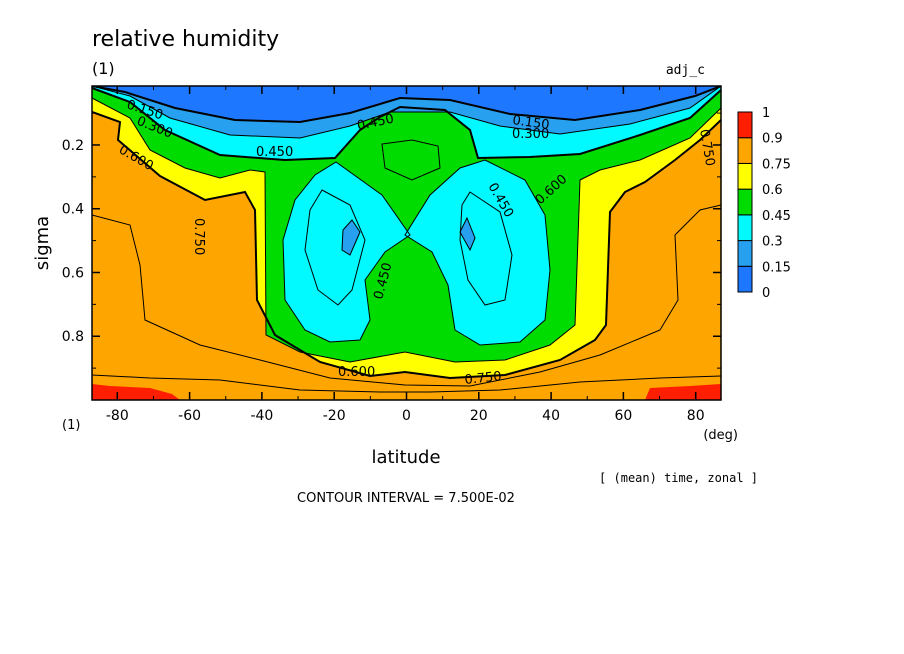 This screenshot has height=654, width=904. What do you see at coordinates (405, 457) in the screenshot?
I see `x-axis-title: latitude` at bounding box center [405, 457].